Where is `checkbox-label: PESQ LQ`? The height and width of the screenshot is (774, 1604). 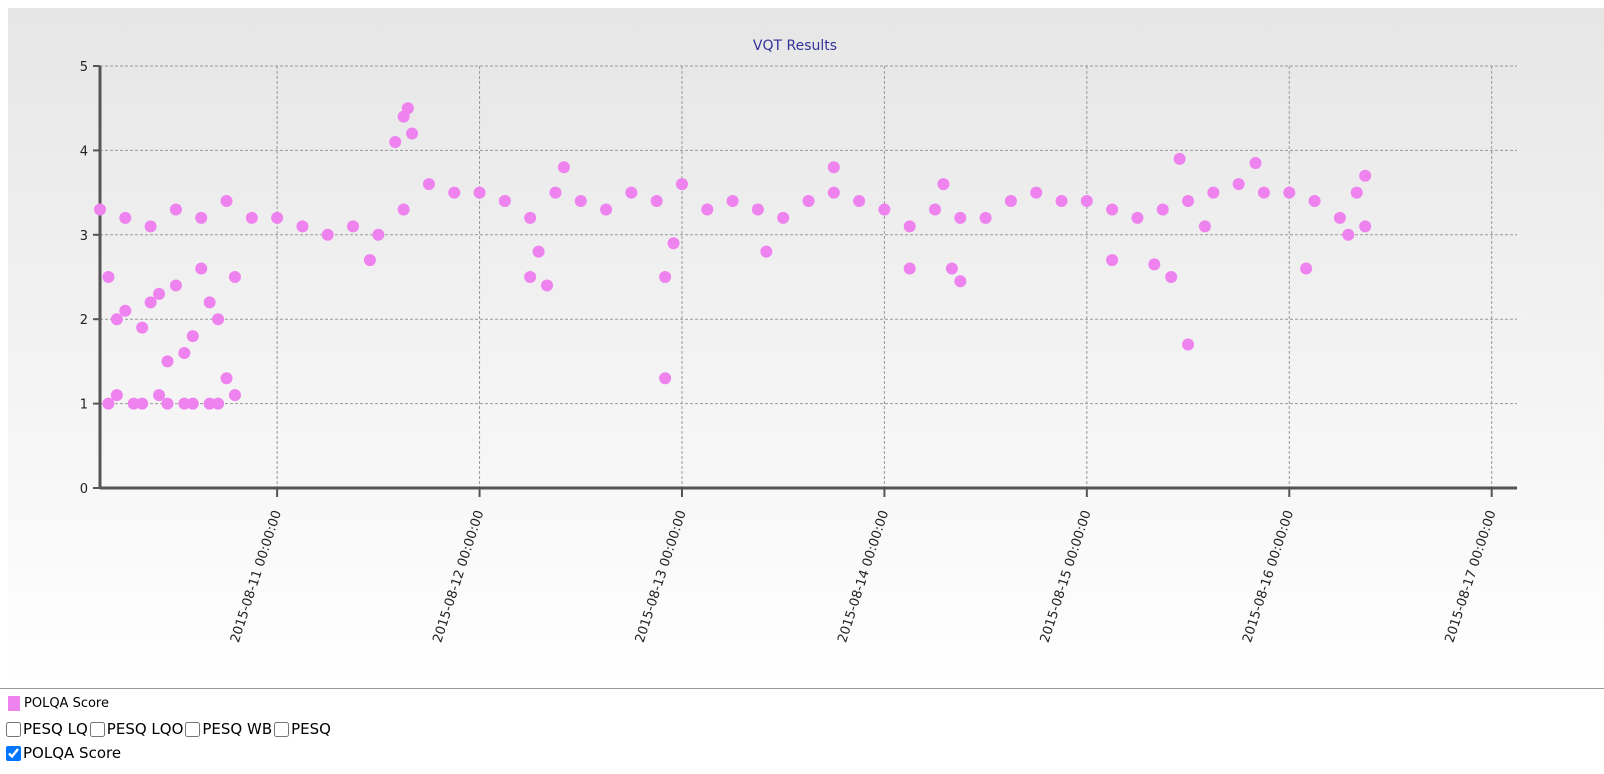 checkbox-label: PESQ LQ is located at coordinates (55, 729).